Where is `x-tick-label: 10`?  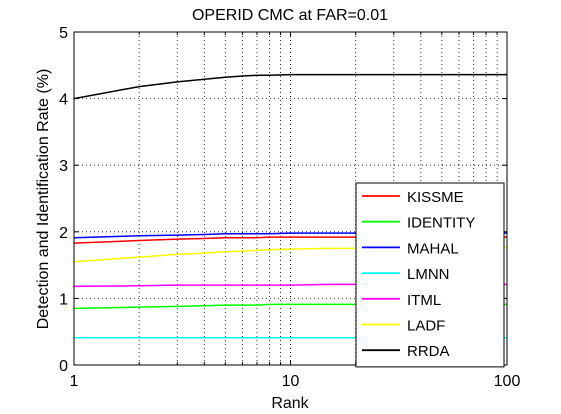 x-tick-label: 10 is located at coordinates (291, 381).